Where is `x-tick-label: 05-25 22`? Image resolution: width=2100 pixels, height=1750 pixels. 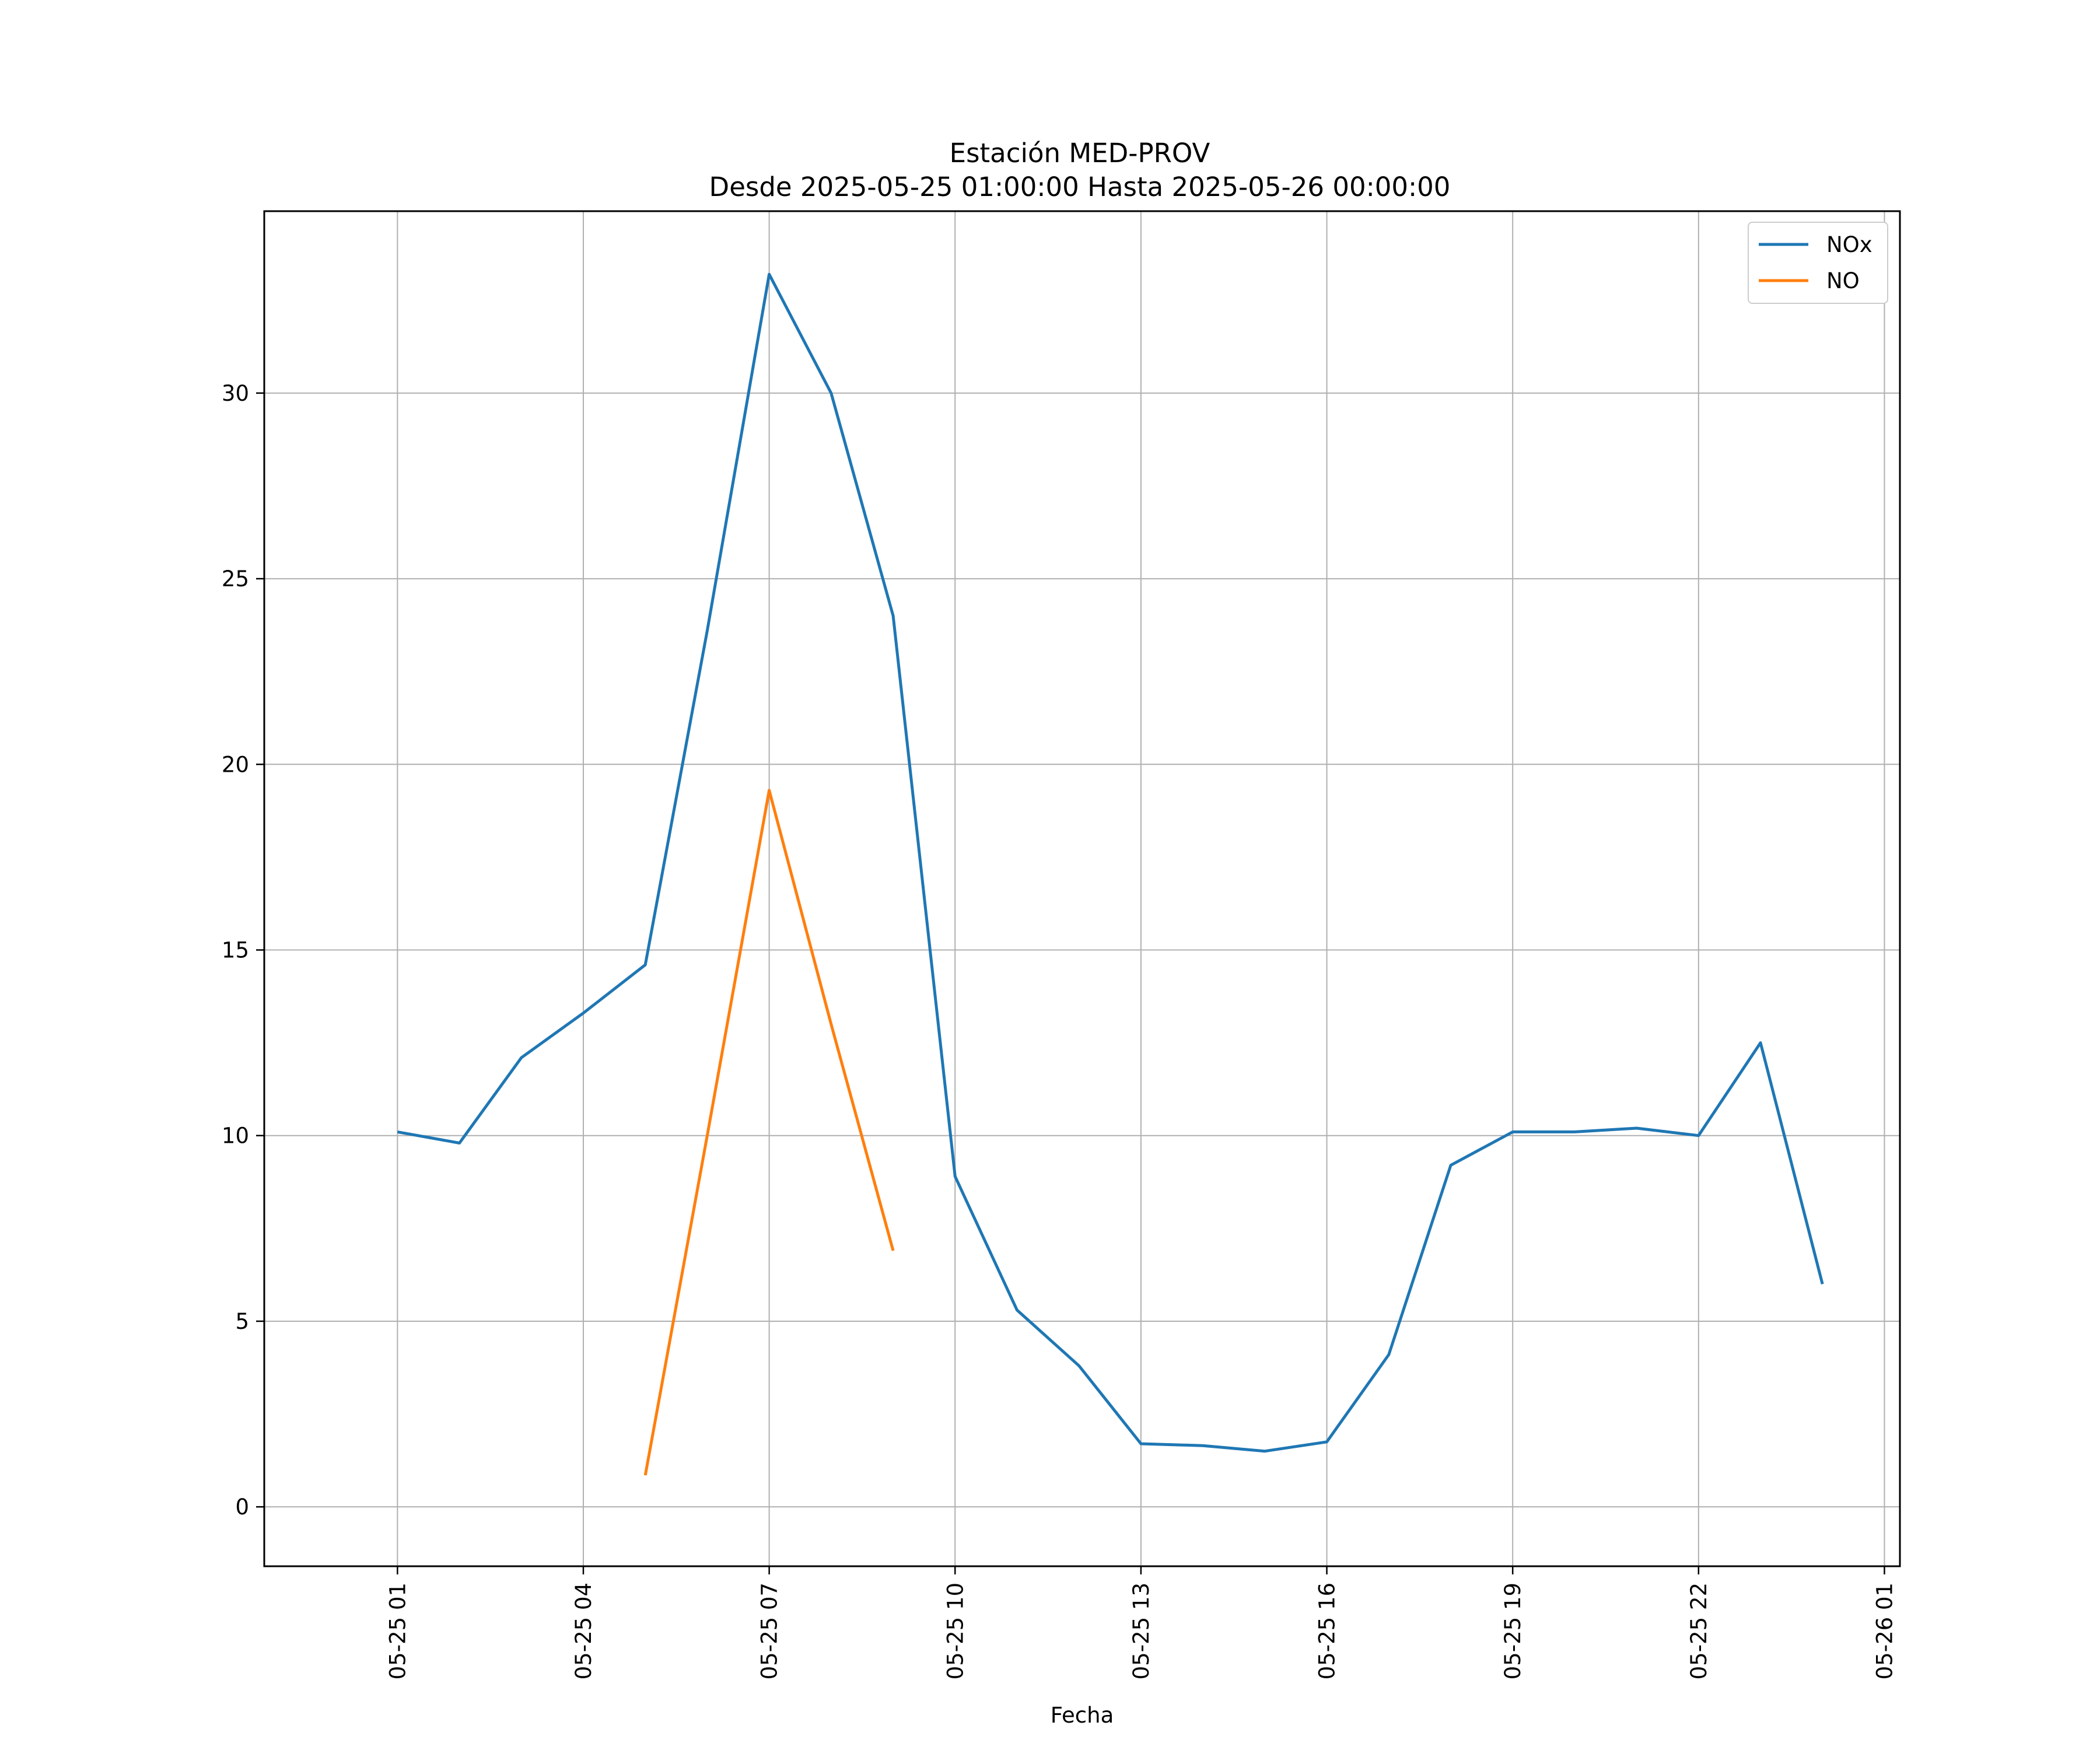 x-tick-label: 05-25 22 is located at coordinates (1699, 1631).